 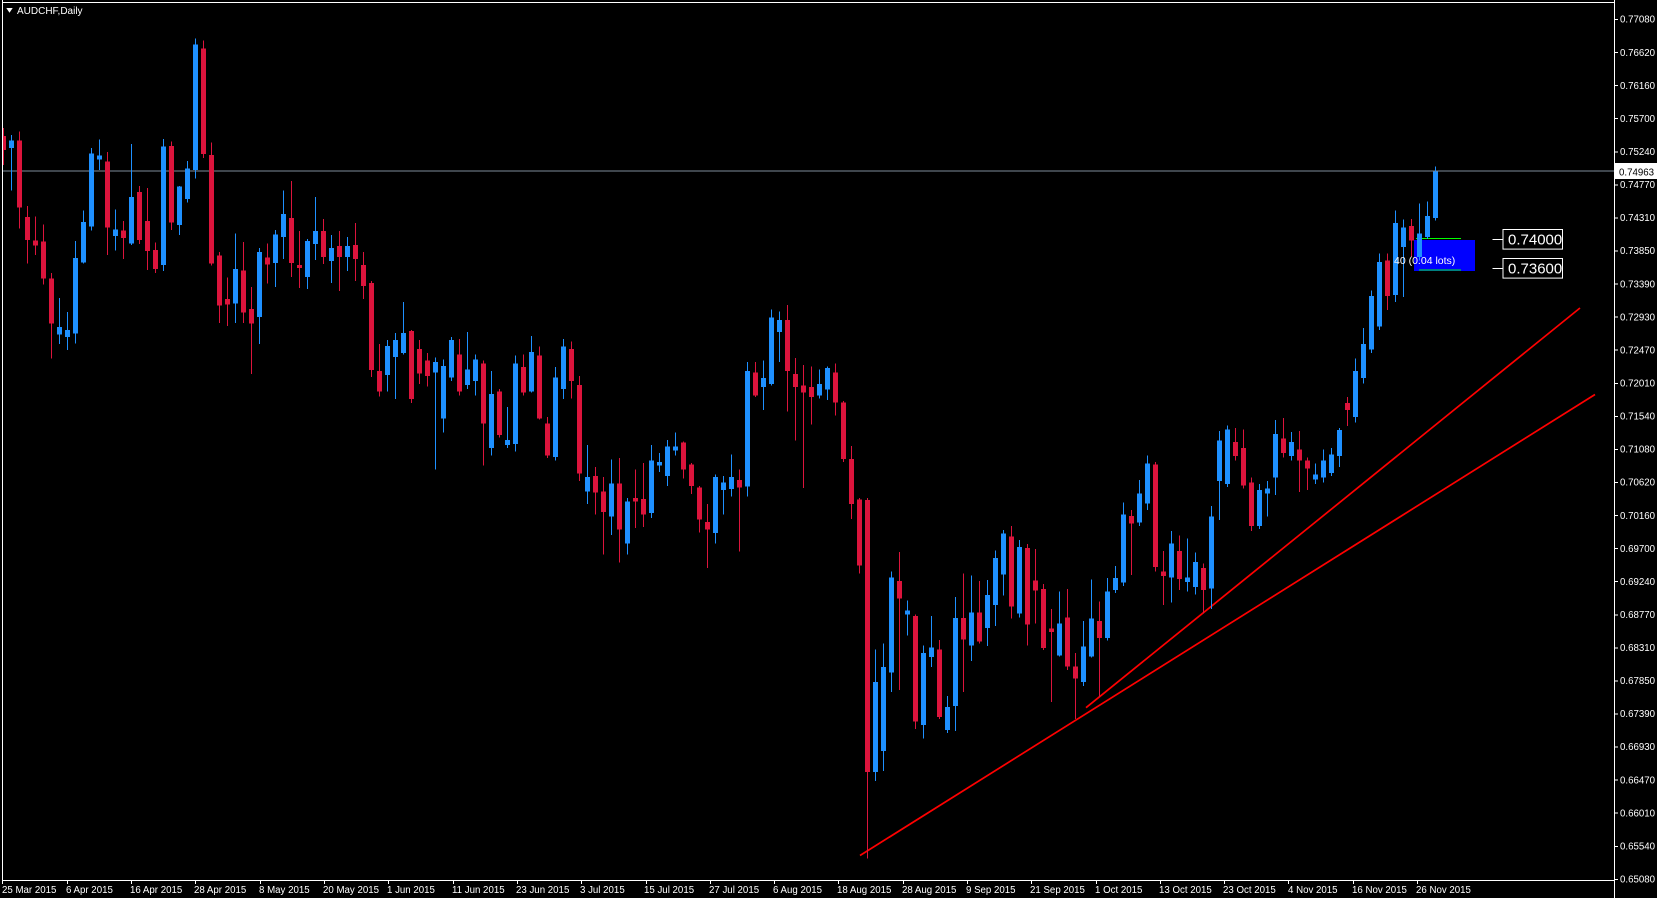 I want to click on svg-text: 27 Jul 2015, so click(x=734, y=890).